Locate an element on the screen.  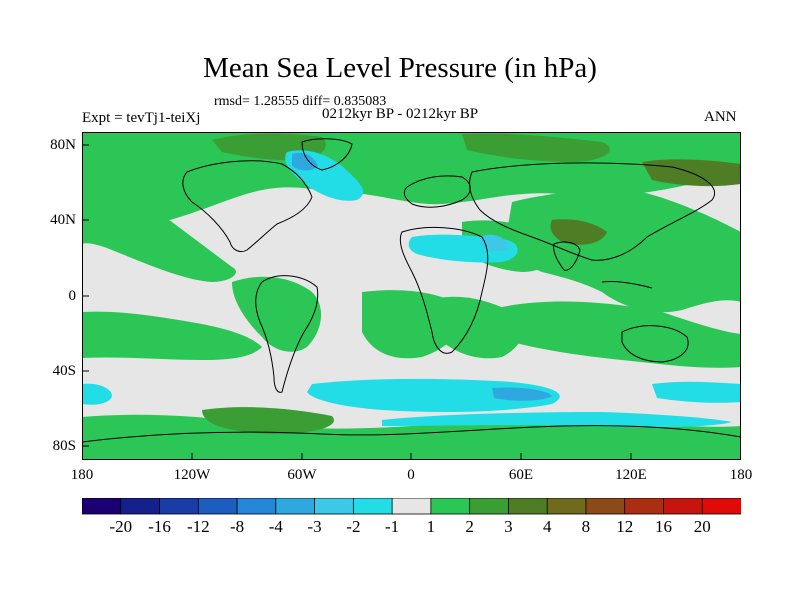
field-southern-cyan-main is located at coordinates (433, 395).